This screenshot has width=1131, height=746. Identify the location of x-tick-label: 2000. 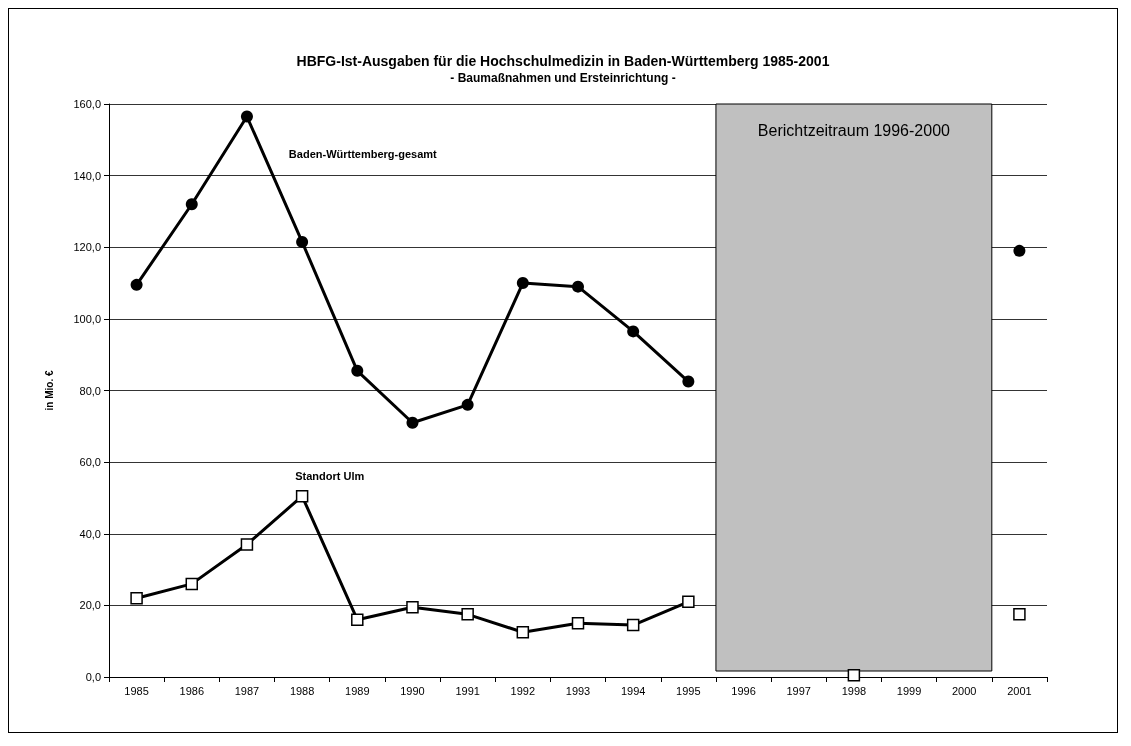
(964, 690).